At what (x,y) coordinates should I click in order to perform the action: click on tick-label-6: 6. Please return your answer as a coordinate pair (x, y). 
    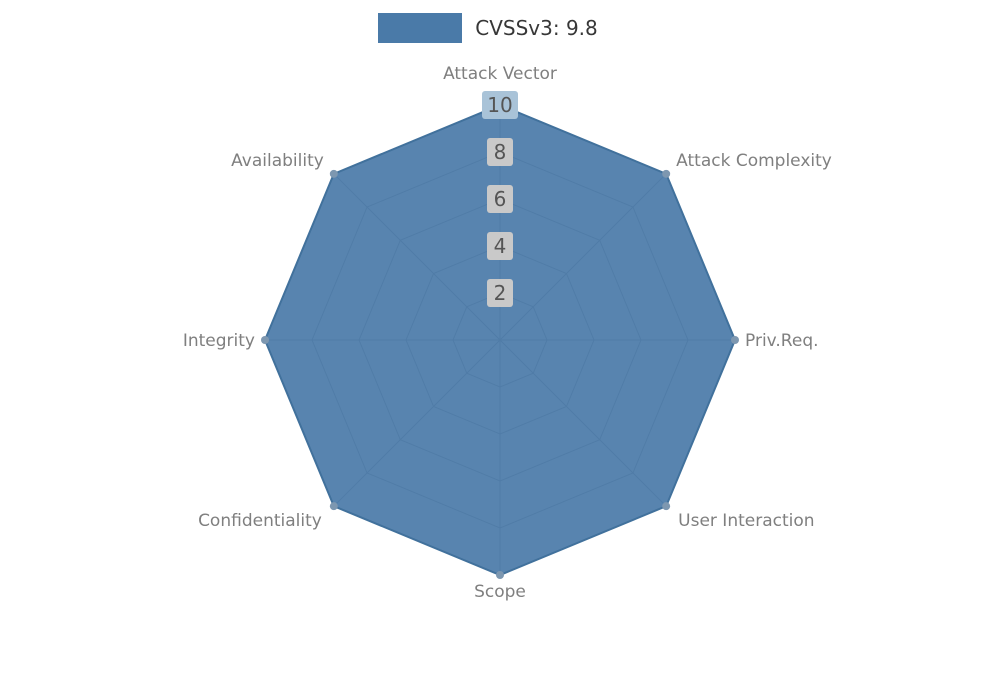
    Looking at the image, I should click on (500, 199).